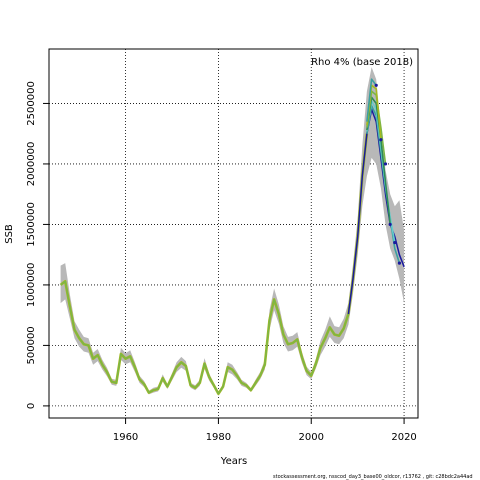  Describe the element at coordinates (265, 430) in the screenshot. I see `x-axis: 1960 1980 2000 2020` at that location.